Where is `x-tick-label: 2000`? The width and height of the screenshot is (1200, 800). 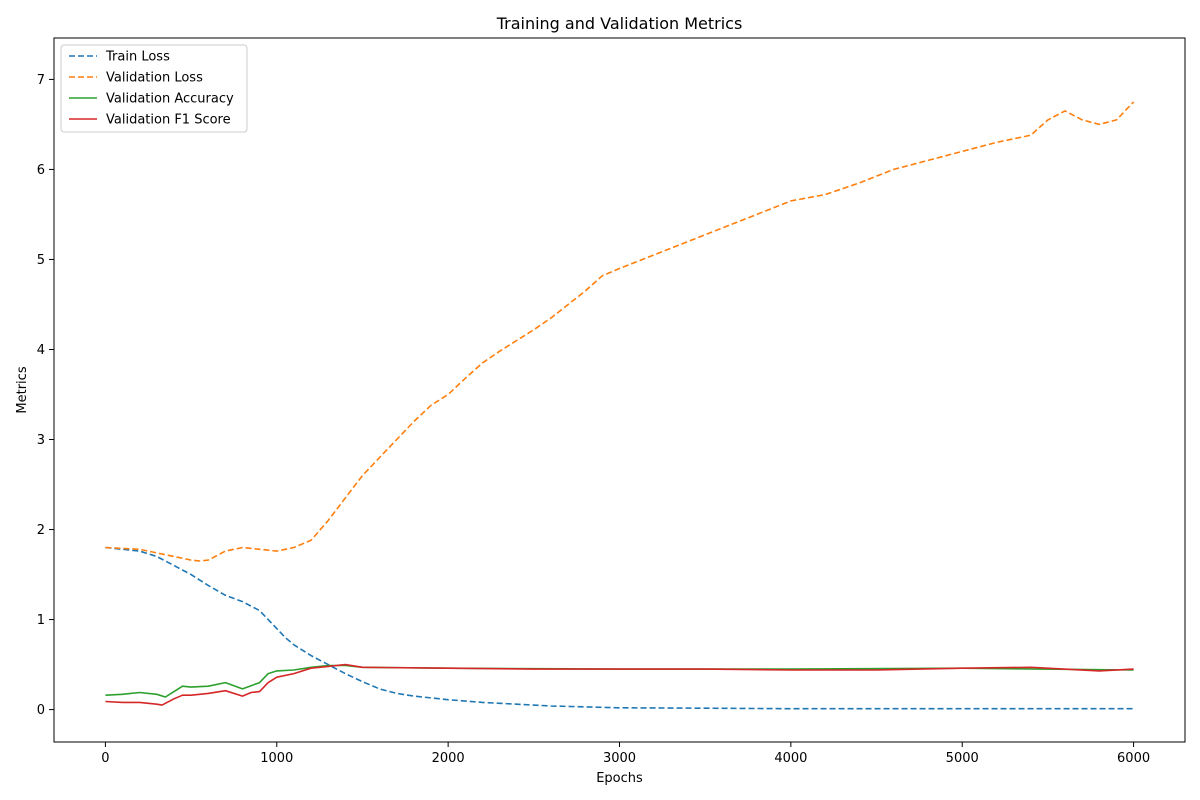
x-tick-label: 2000 is located at coordinates (448, 758).